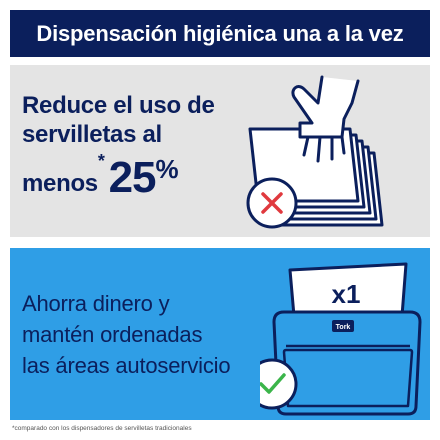  What do you see at coordinates (118, 105) in the screenshot?
I see `claim-line-1: Reduce el uso de` at bounding box center [118, 105].